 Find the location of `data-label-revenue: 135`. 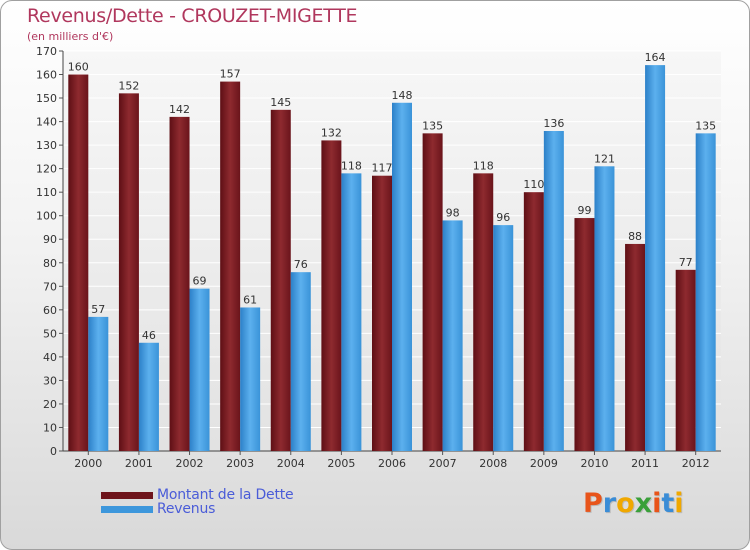

data-label-revenue: 135 is located at coordinates (705, 125).